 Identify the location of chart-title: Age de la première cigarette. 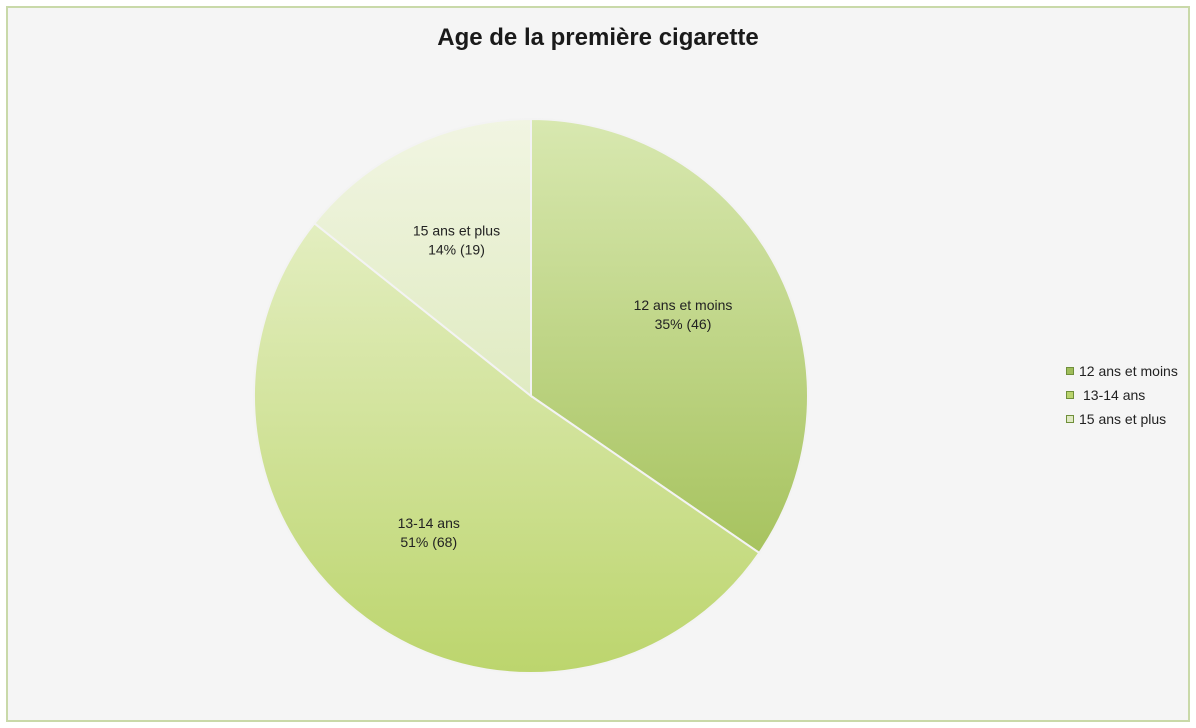
(598, 37).